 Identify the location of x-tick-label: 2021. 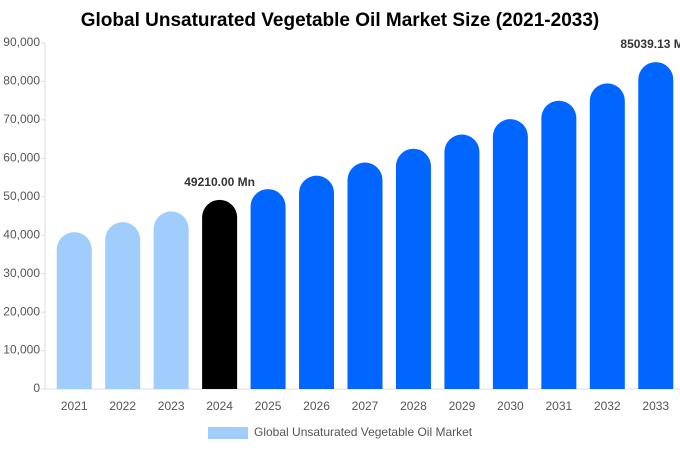
(74, 406).